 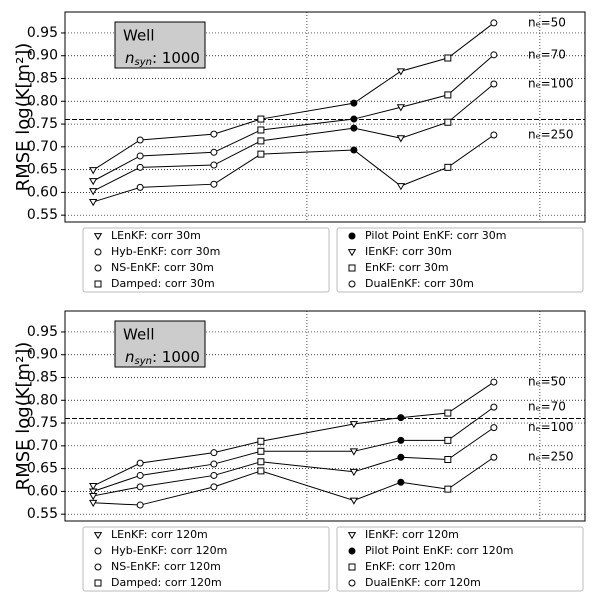 What do you see at coordinates (143, 361) in the screenshot?
I see `annotation-subscript: syn` at bounding box center [143, 361].